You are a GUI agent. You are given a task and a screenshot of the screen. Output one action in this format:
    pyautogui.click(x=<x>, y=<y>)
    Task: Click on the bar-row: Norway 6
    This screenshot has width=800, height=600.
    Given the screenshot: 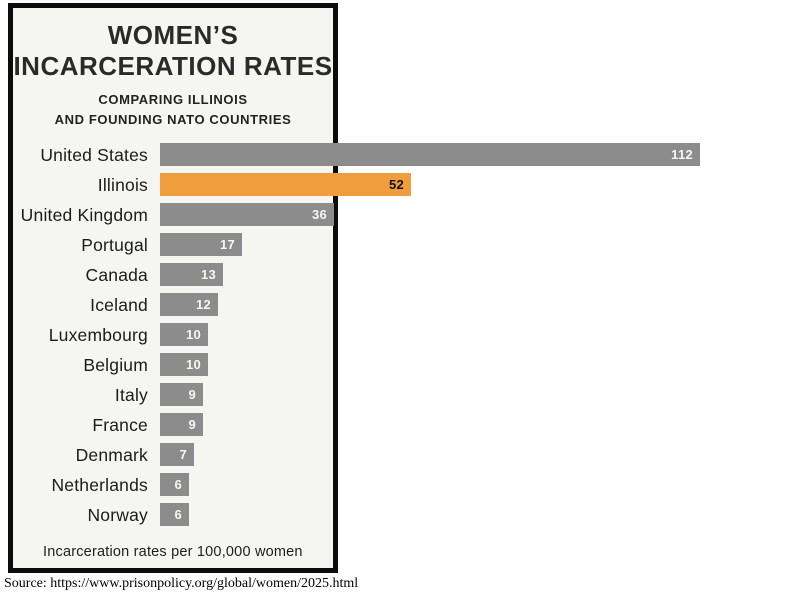 What is the action you would take?
    pyautogui.click(x=400, y=515)
    